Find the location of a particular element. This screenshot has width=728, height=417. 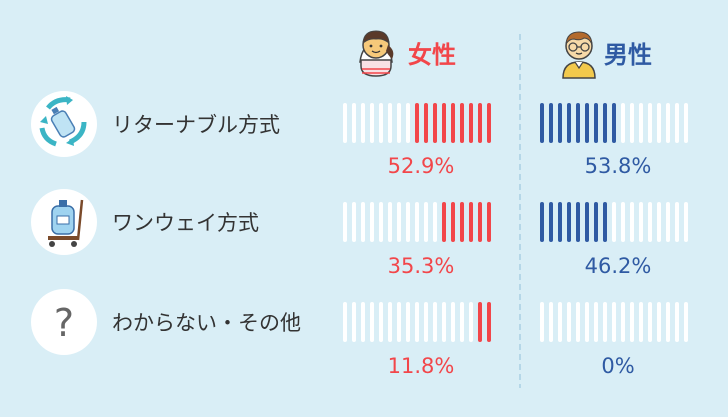

male-avatar-icon is located at coordinates (579, 55).